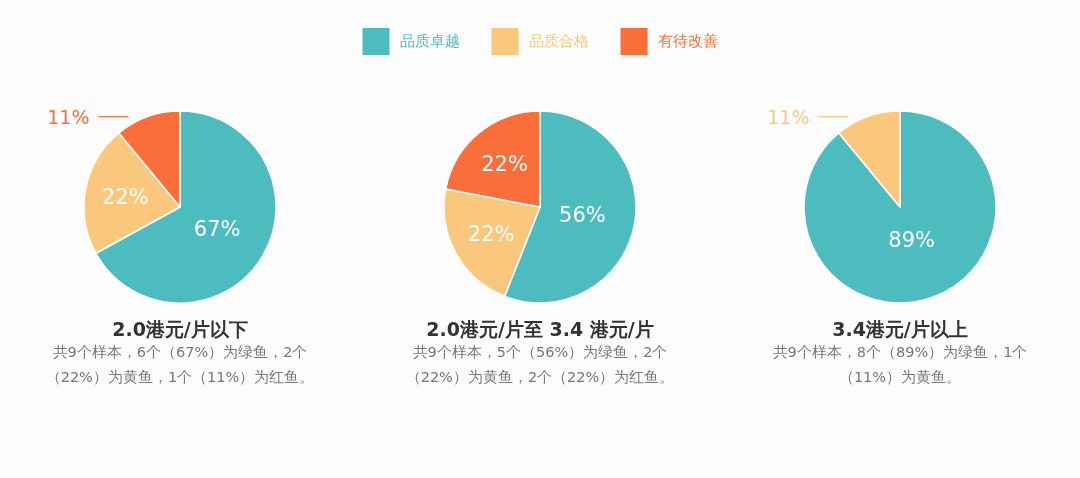 The height and width of the screenshot is (478, 1080). What do you see at coordinates (540, 365) in the screenshot?
I see `annotation: 共9个样本，5个（56%）为绿鱼，2个（22%）为黄鱼，2个（22%）为红鱼。` at bounding box center [540, 365].